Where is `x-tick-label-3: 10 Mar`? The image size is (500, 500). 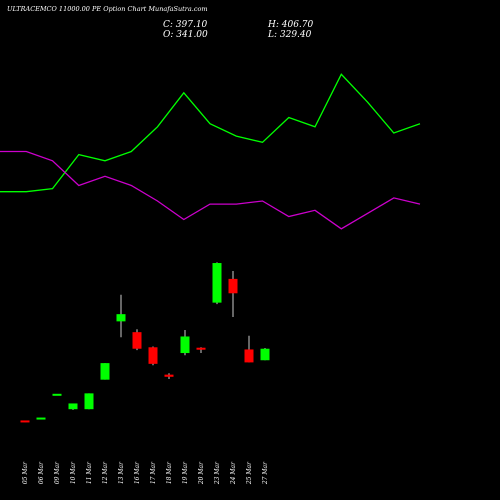
x-tick-label-3: 10 Mar is located at coordinates (73, 472).